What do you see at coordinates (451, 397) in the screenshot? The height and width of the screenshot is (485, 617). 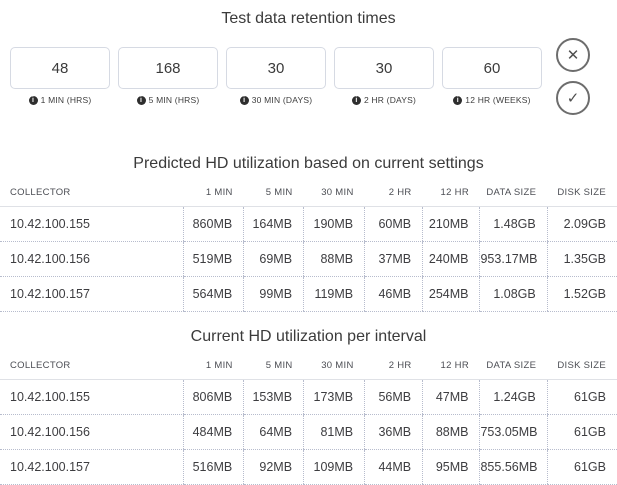 I see `cell-value: 47MB` at bounding box center [451, 397].